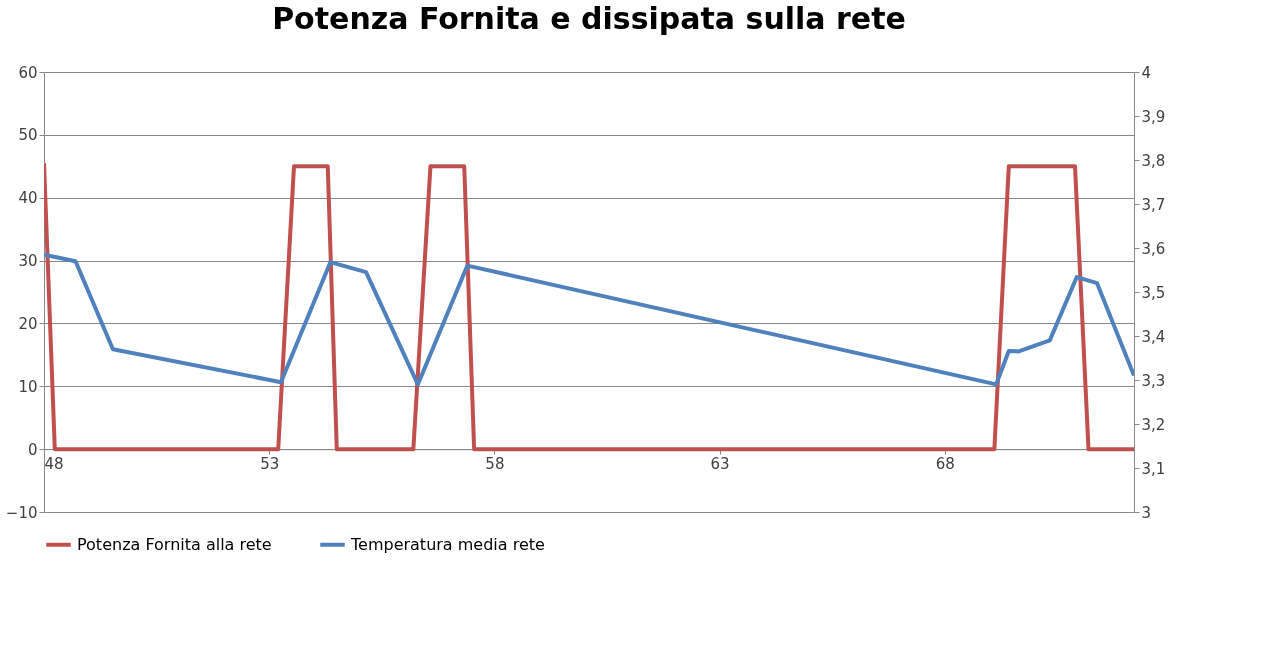 The width and height of the screenshot is (1280, 661). What do you see at coordinates (1153, 336) in the screenshot?
I see `y2-tick-label: 3,4` at bounding box center [1153, 336].